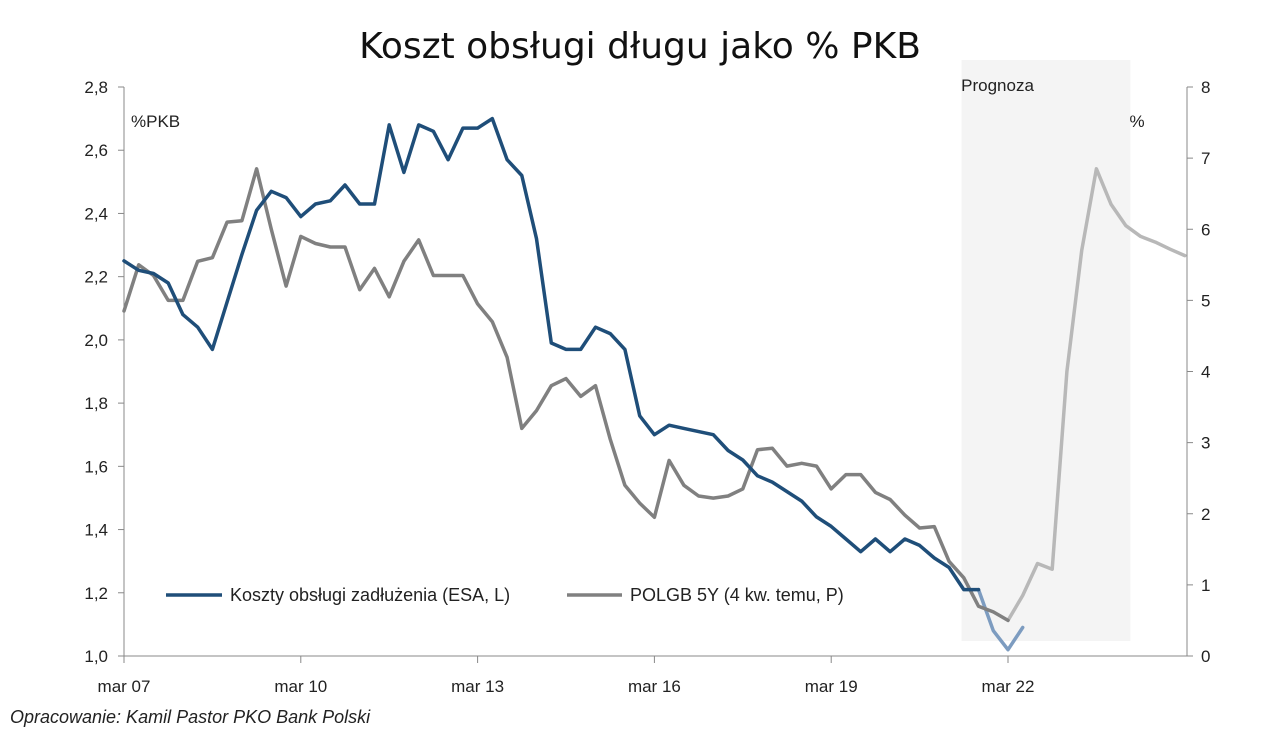 This screenshot has height=731, width=1280. What do you see at coordinates (96, 530) in the screenshot?
I see `left-tick-label: 1,4` at bounding box center [96, 530].